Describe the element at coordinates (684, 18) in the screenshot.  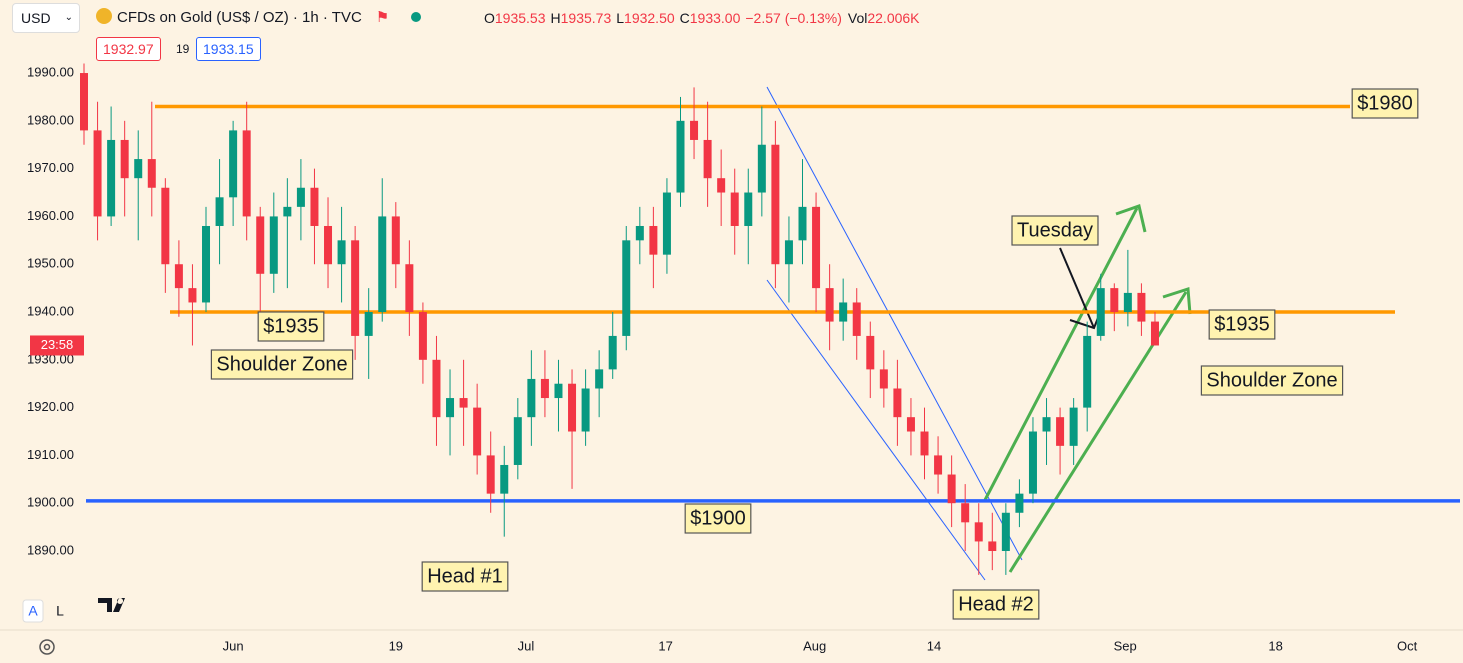
I see `ohlc-key: C` at that location.